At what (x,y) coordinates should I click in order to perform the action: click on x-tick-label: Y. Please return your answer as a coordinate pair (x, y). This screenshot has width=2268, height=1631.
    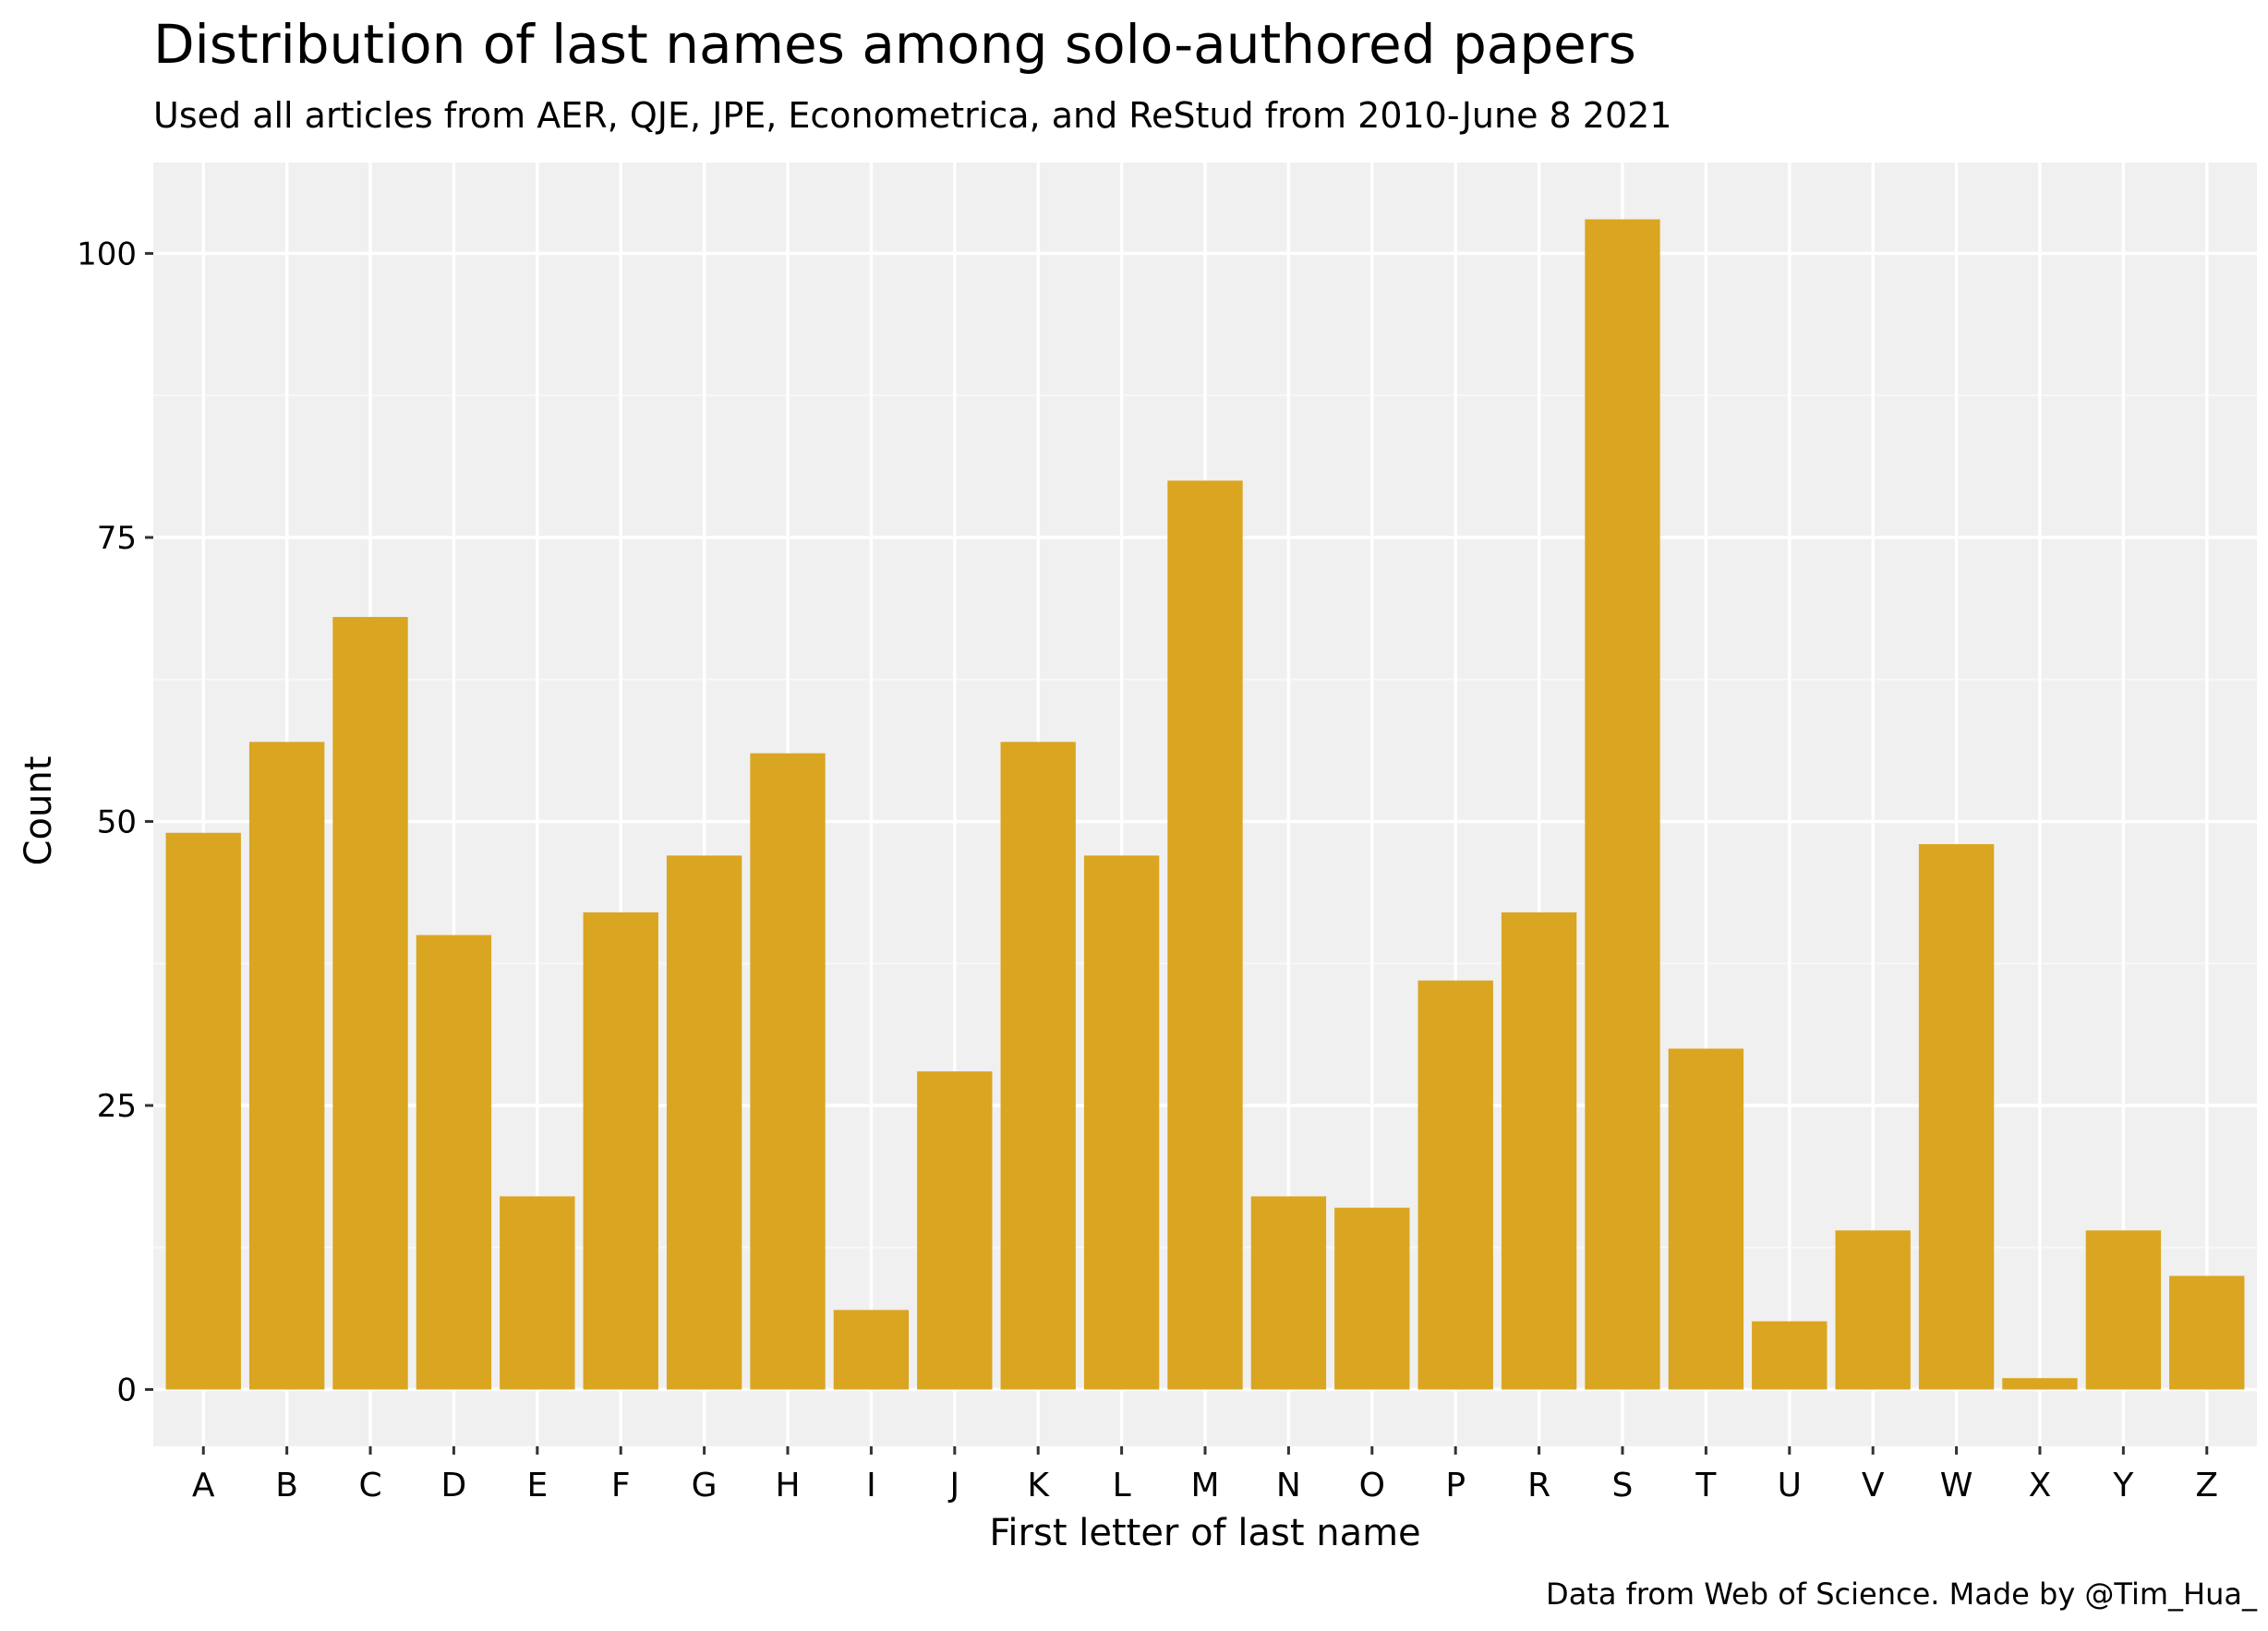
    Looking at the image, I should click on (2123, 1486).